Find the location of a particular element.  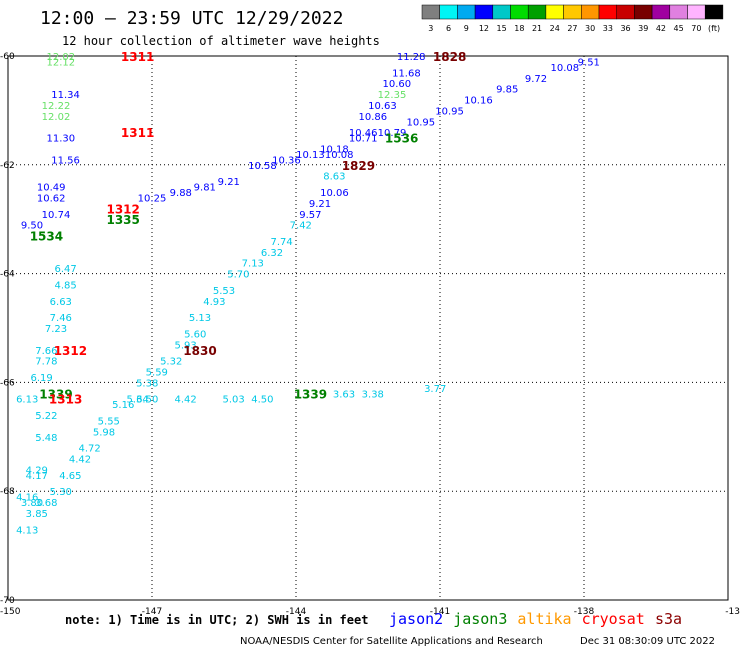

wave-height-point: 10.18 is located at coordinates (334, 149).